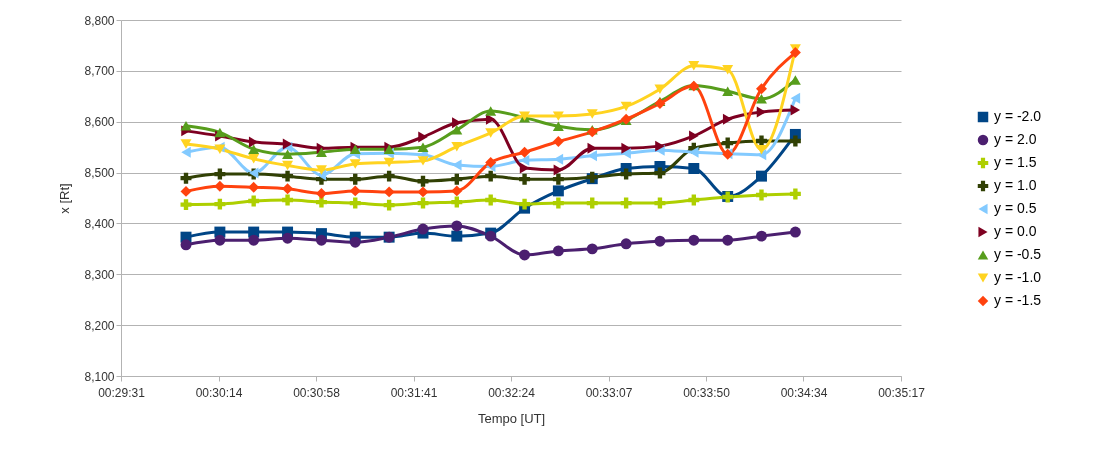  What do you see at coordinates (99, 325) in the screenshot?
I see `y-tick-label: 8,200` at bounding box center [99, 325].